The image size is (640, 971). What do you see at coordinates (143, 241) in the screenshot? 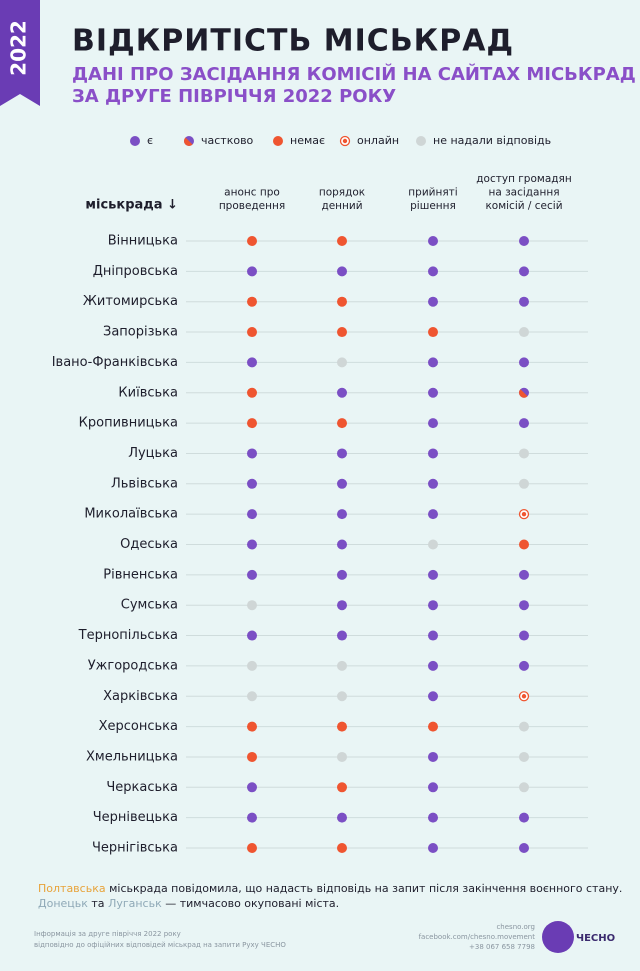
I see `city: Вінницька` at bounding box center [143, 241].